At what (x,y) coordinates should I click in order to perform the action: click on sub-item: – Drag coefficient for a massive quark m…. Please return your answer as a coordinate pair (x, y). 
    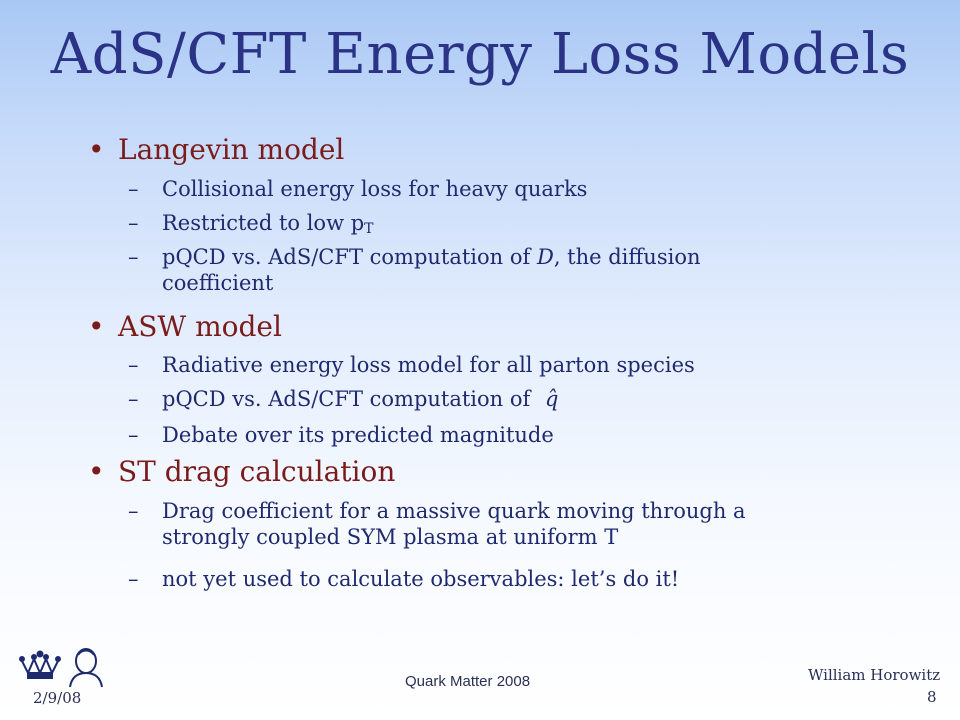
    Looking at the image, I should click on (468, 524).